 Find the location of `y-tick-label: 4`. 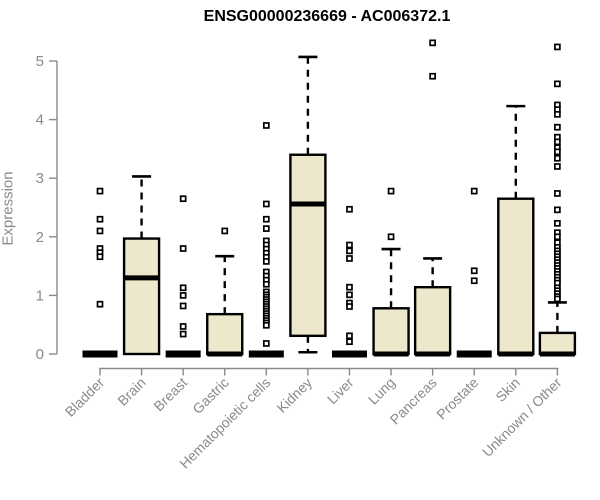

y-tick-label: 4 is located at coordinates (40, 120).